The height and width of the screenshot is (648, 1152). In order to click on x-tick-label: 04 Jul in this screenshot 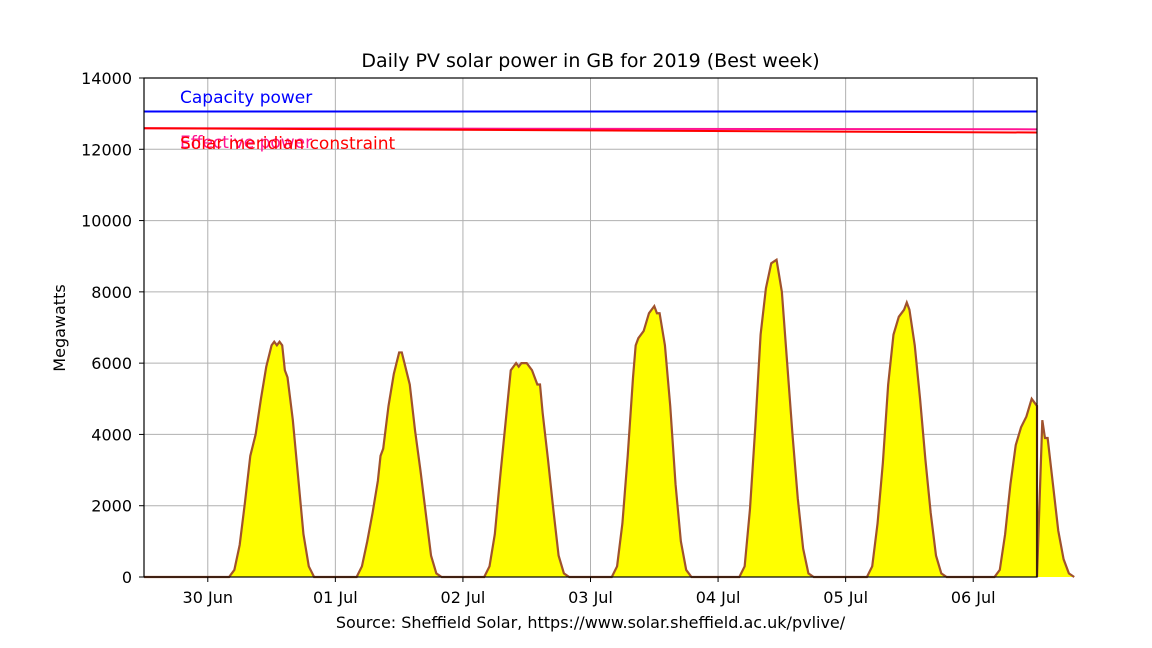, I will do `click(718, 597)`.